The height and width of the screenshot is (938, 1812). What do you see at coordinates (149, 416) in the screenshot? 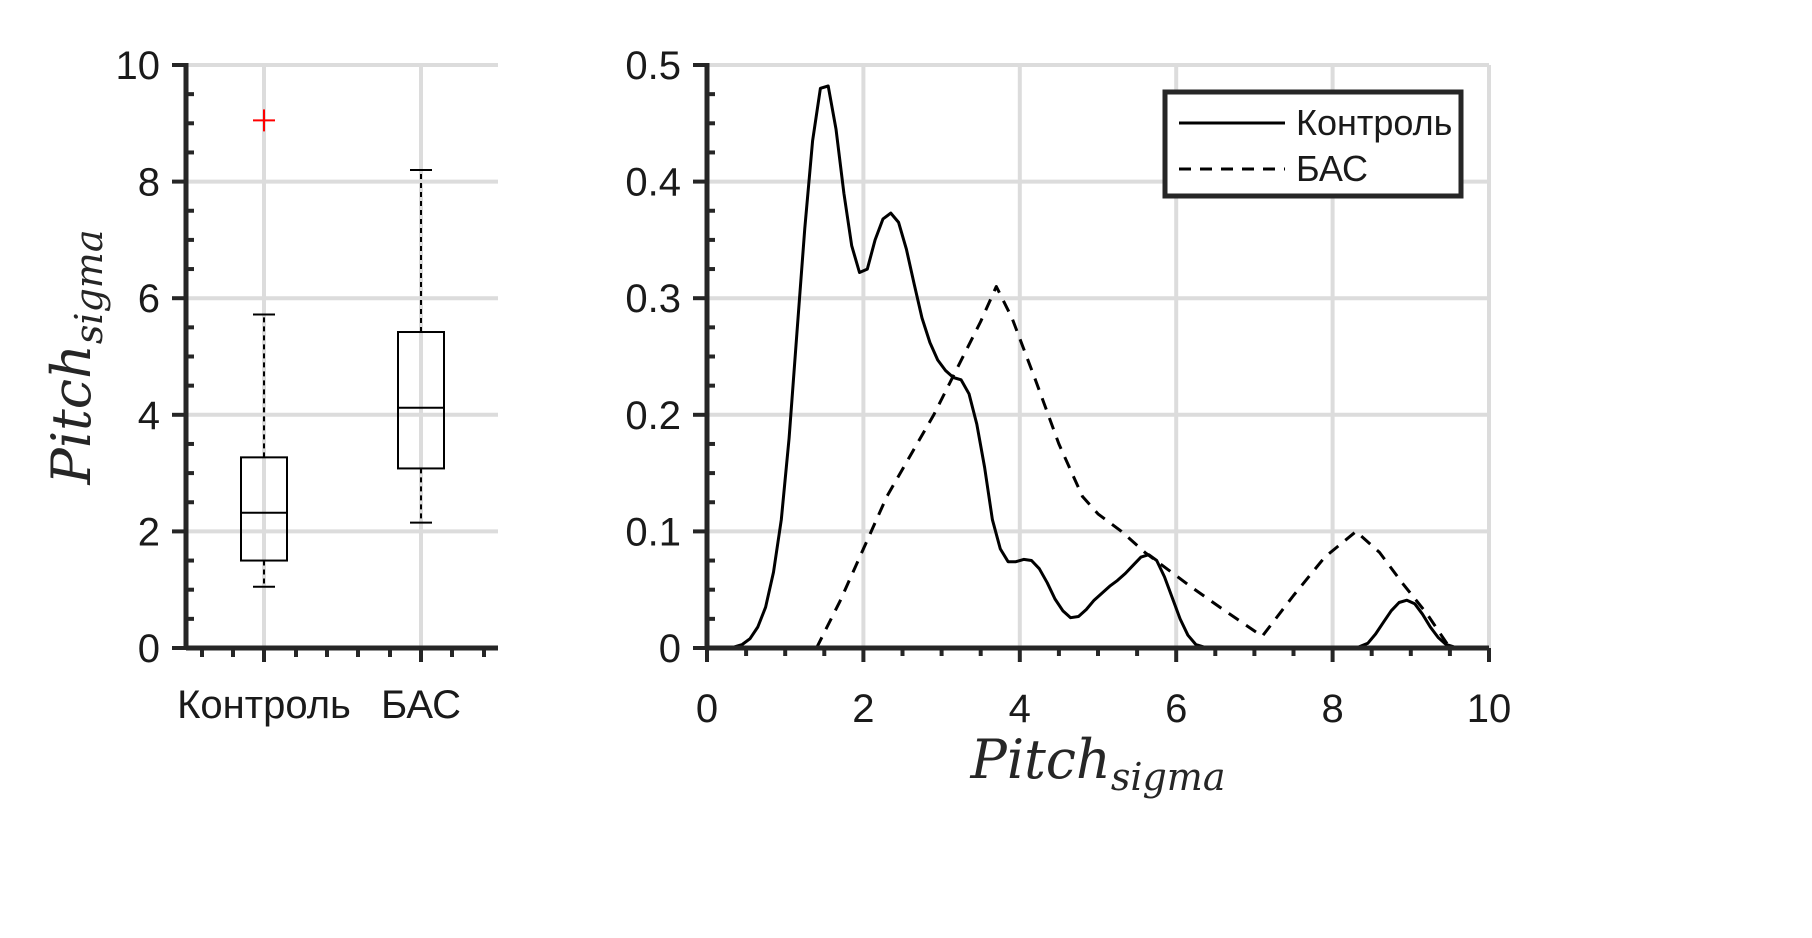
I see `y-tick-label: 4` at bounding box center [149, 416].